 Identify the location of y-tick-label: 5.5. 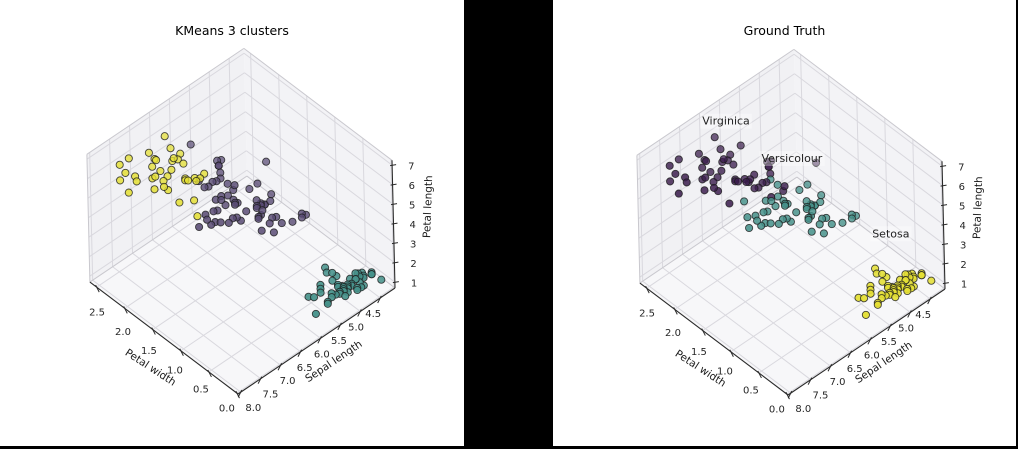
(339, 341).